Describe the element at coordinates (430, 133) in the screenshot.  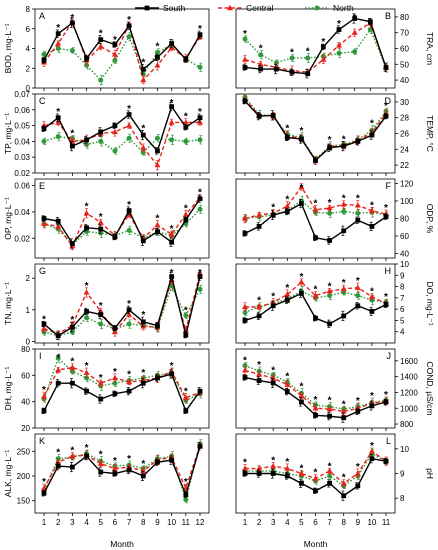
I see `y-axis-label: TEMP, °C` at that location.